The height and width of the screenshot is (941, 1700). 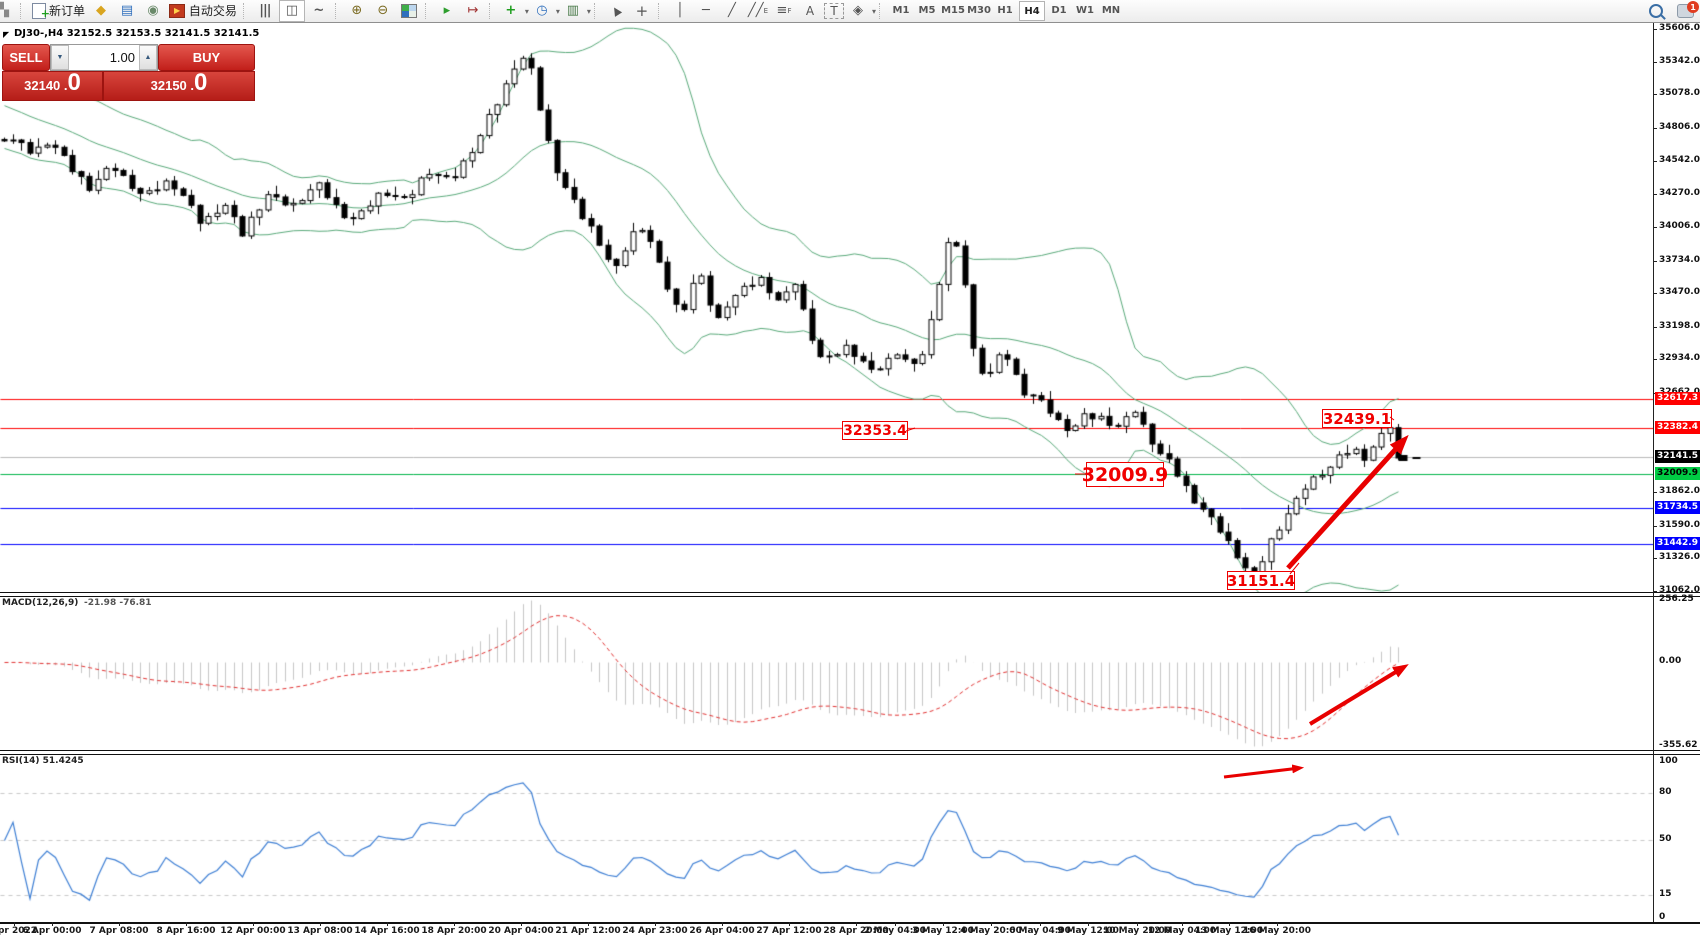 I want to click on fibonacci-button: ≡ F, so click(x=784, y=10).